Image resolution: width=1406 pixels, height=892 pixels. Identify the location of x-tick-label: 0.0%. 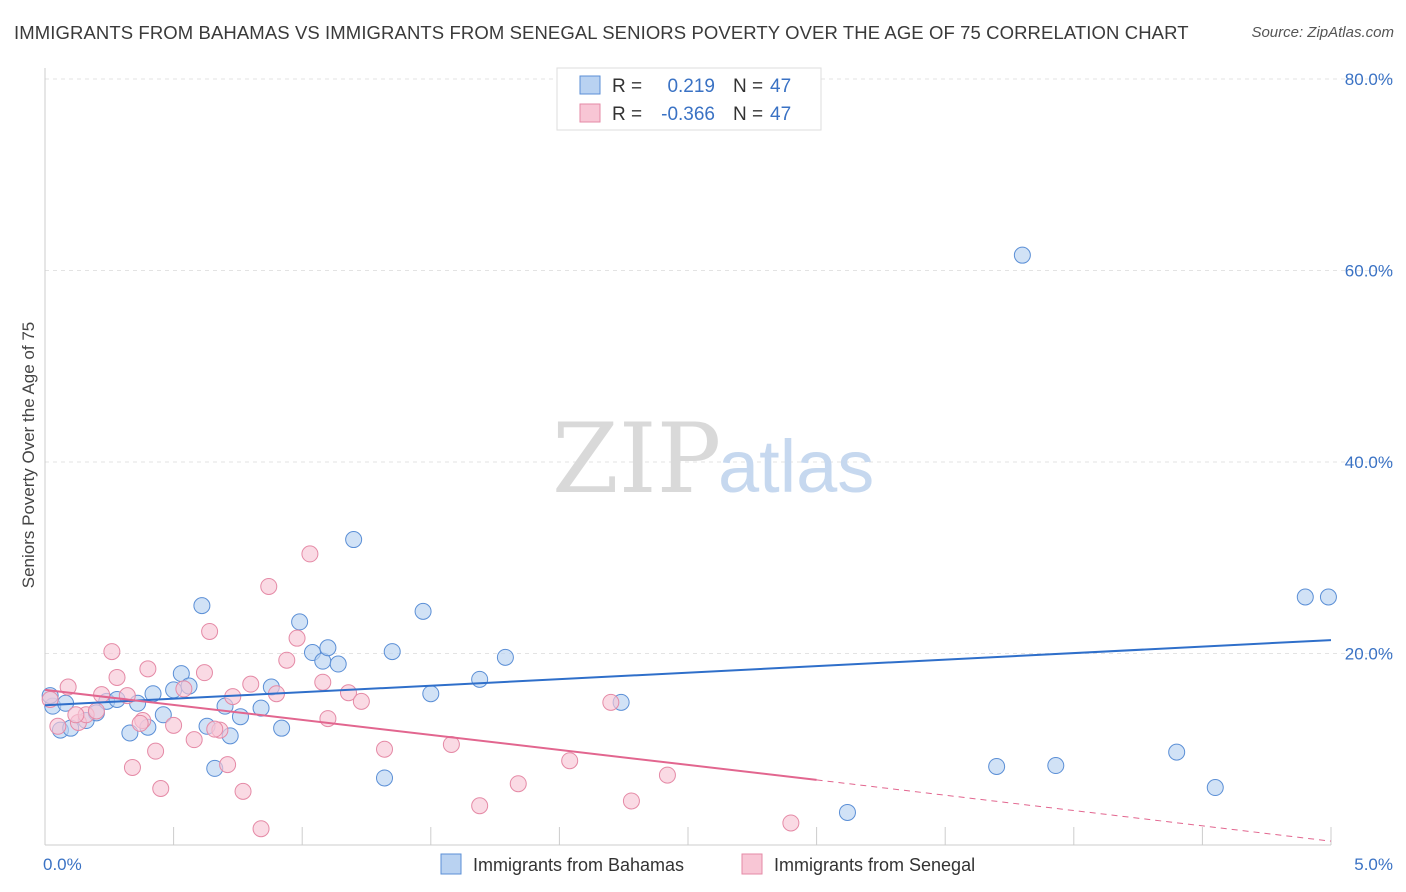
(62, 864).